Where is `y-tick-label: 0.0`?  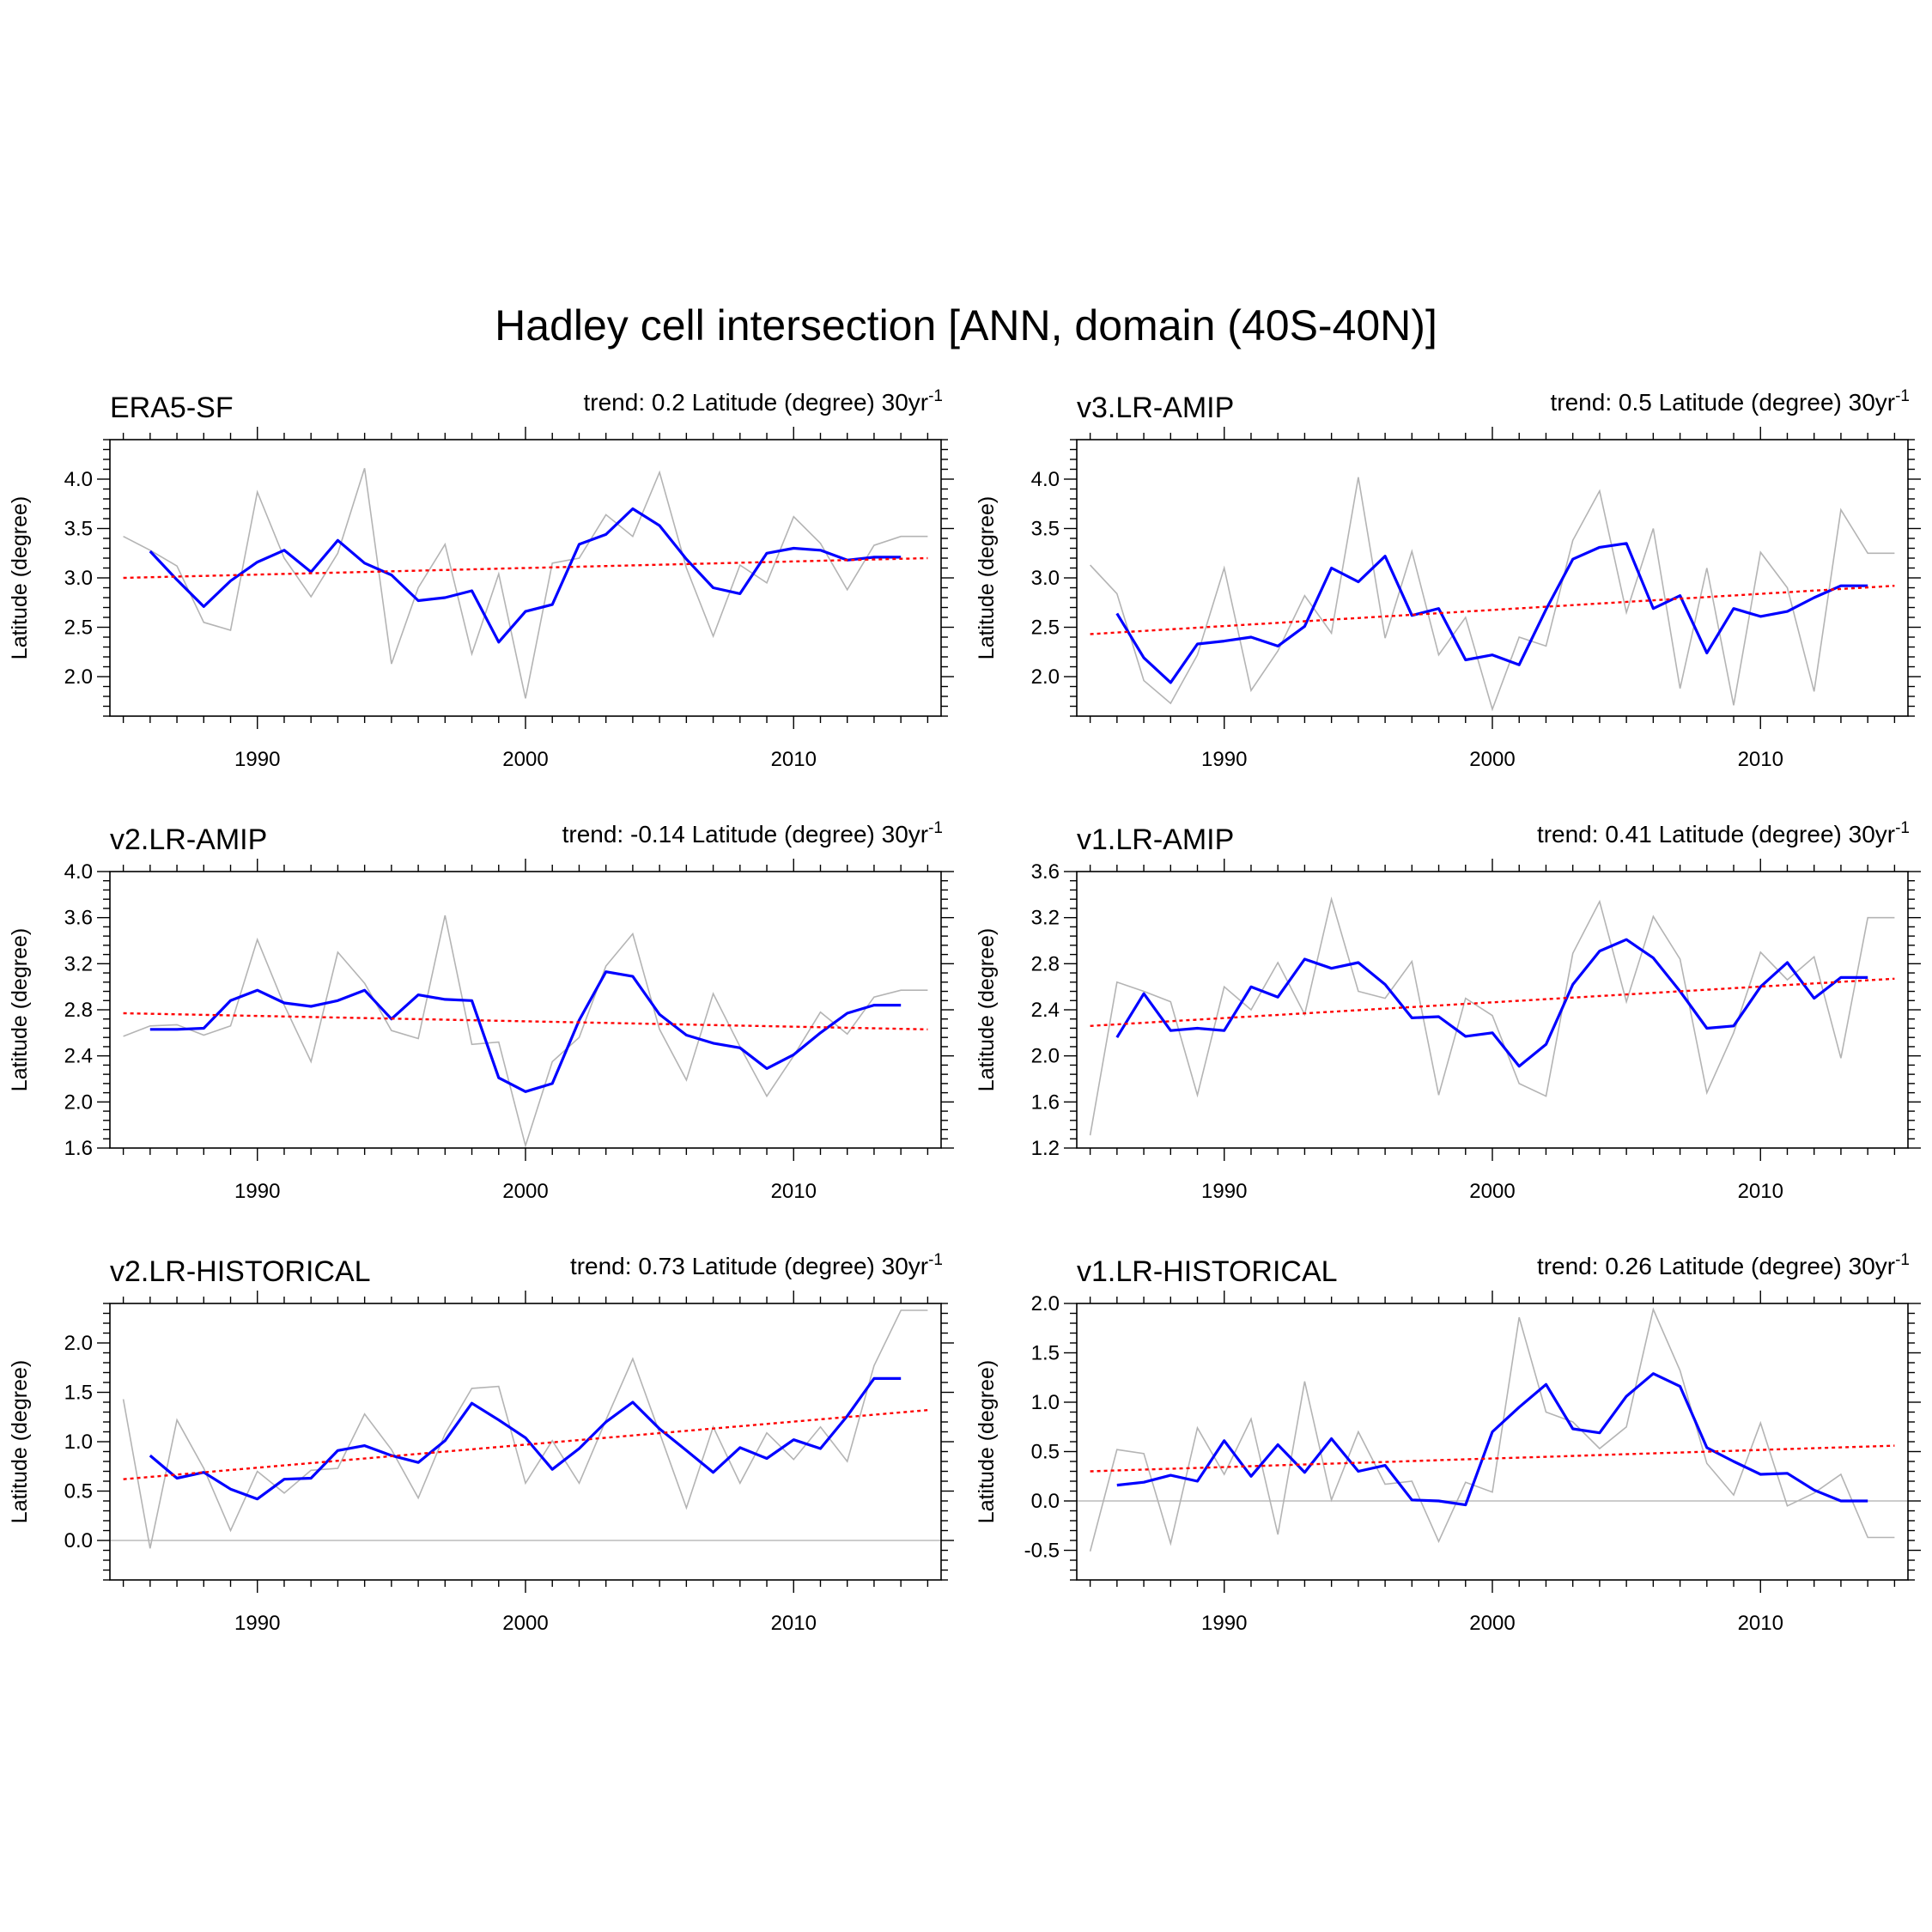
y-tick-label: 0.0 is located at coordinates (1045, 1502).